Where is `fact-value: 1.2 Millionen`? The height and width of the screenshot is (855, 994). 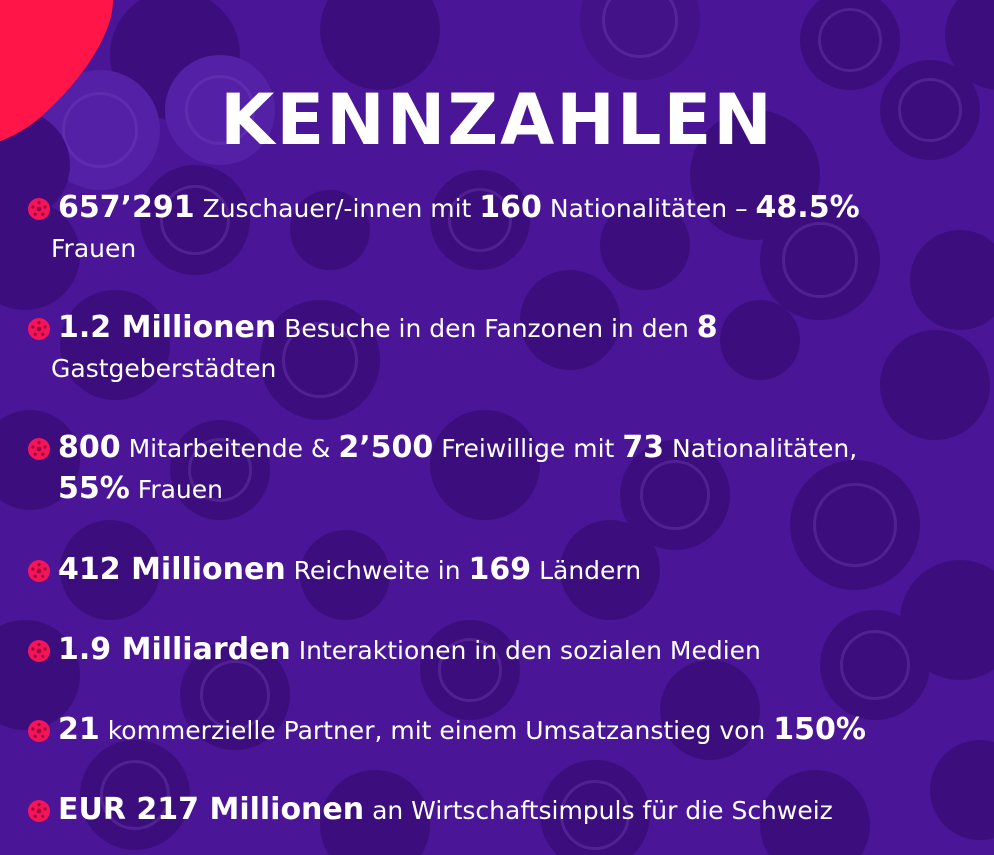 fact-value: 1.2 Millionen is located at coordinates (167, 327).